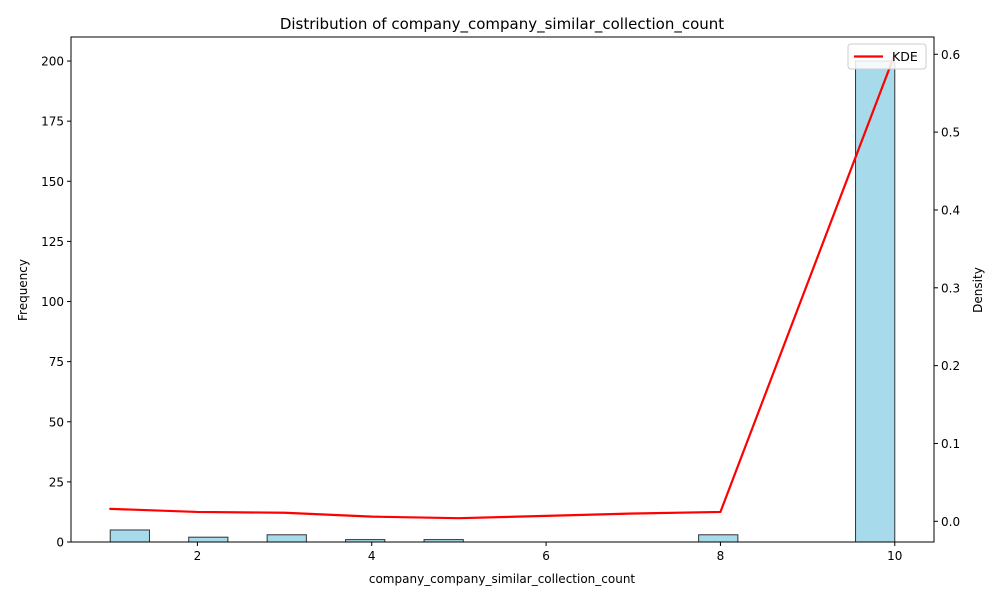  Describe the element at coordinates (721, 556) in the screenshot. I see `x-tick-label: 8` at that location.